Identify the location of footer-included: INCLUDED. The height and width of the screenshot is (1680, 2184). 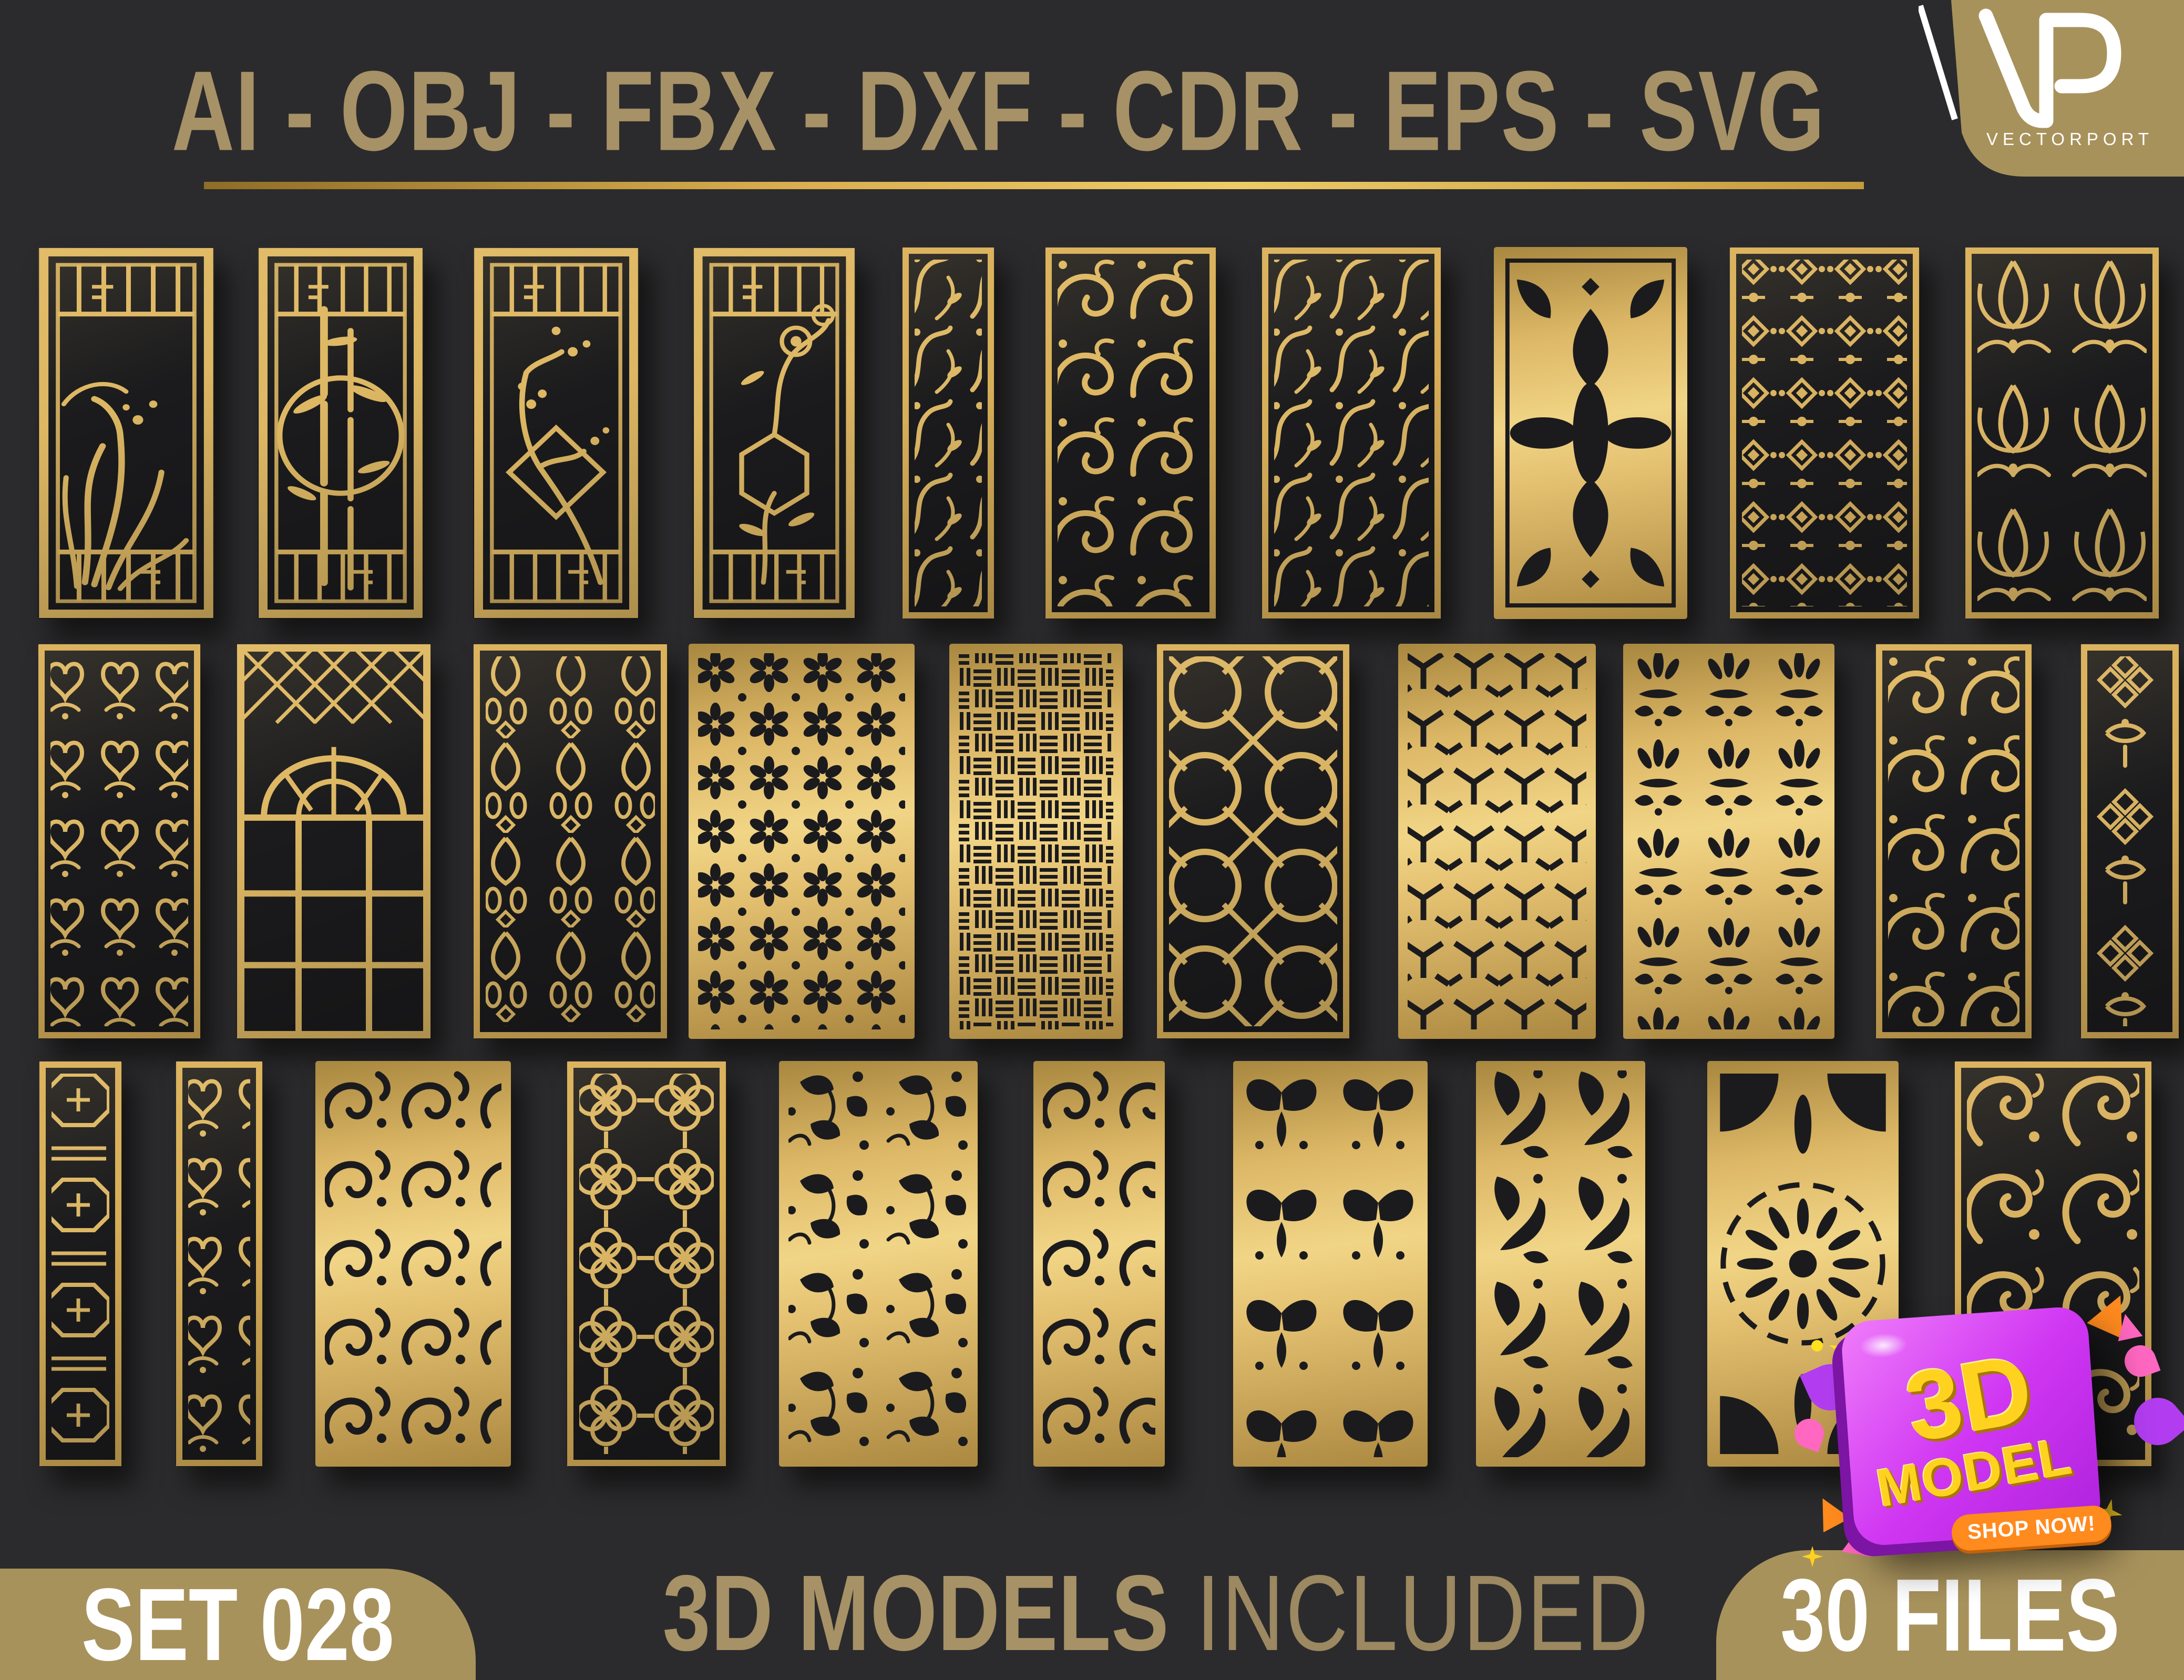
(1423, 1613).